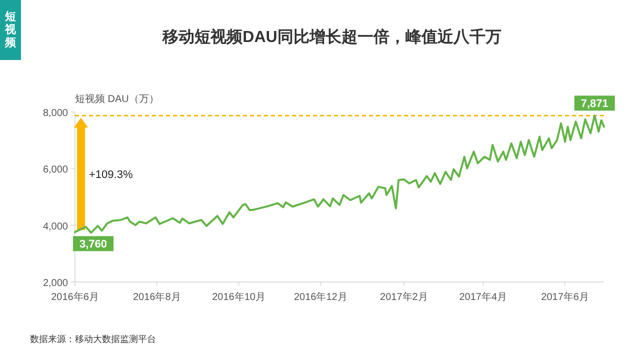 The image size is (640, 360). What do you see at coordinates (111, 174) in the screenshot?
I see `annotation: +109.3%` at bounding box center [111, 174].